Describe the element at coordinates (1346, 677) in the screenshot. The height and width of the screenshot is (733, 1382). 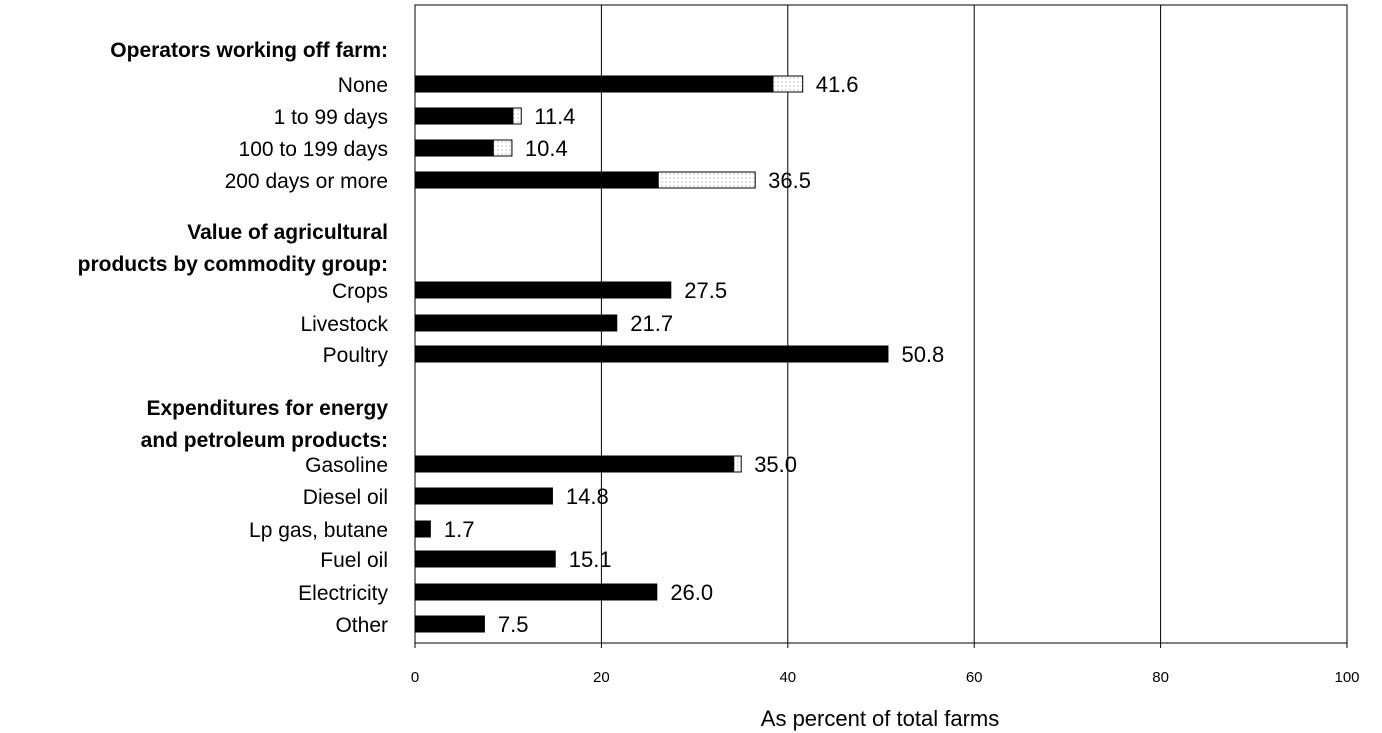
I see `x-tick-label: 100` at that location.